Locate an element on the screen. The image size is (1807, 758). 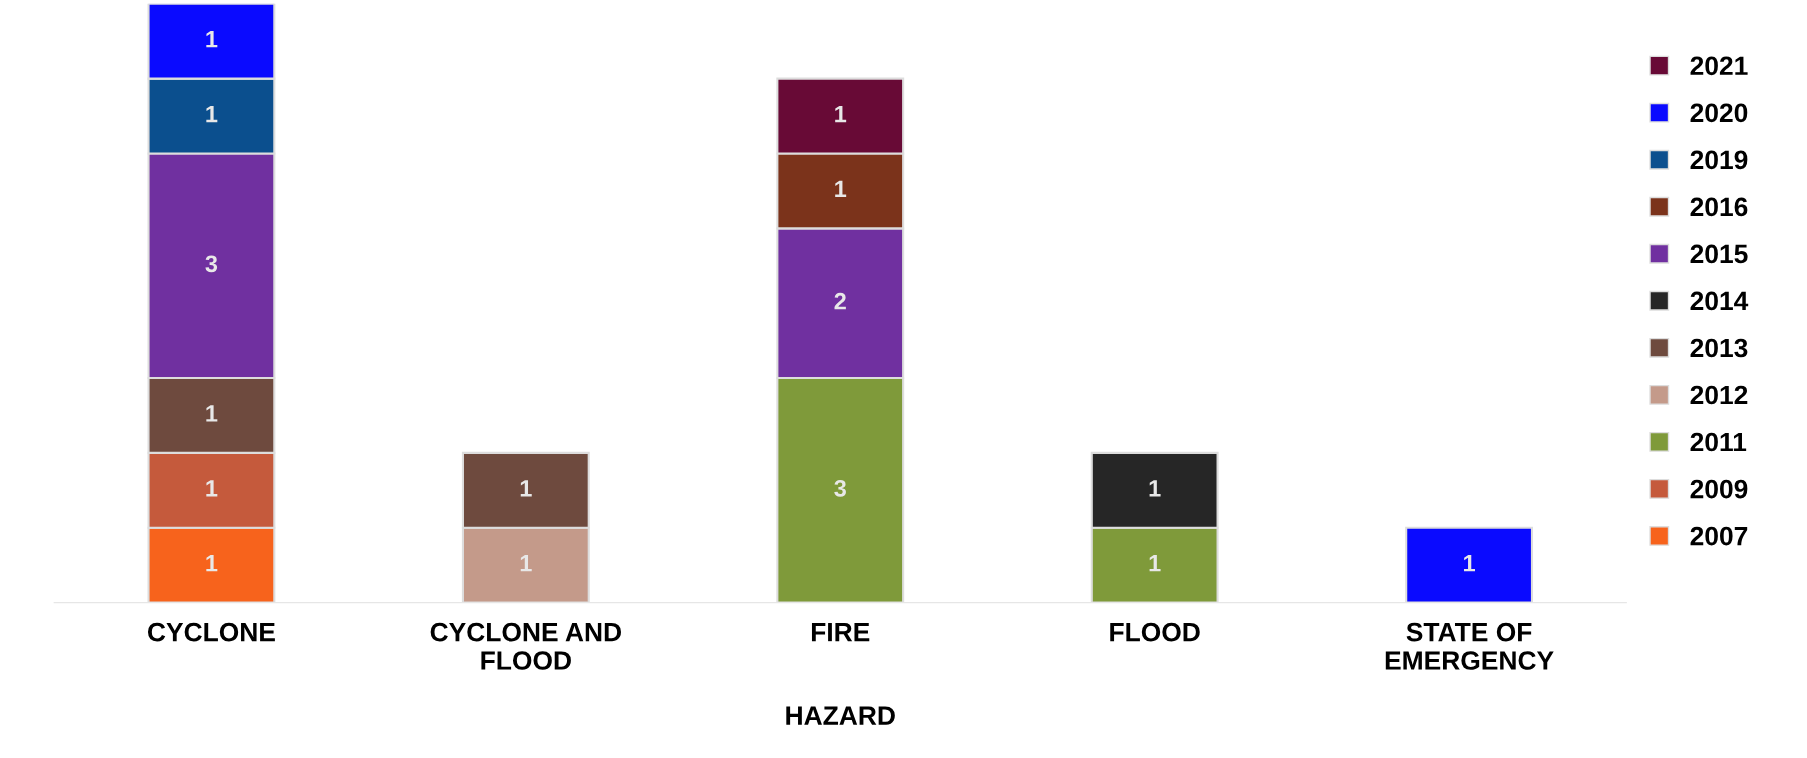
legend-label: 2011 is located at coordinates (1718, 442).